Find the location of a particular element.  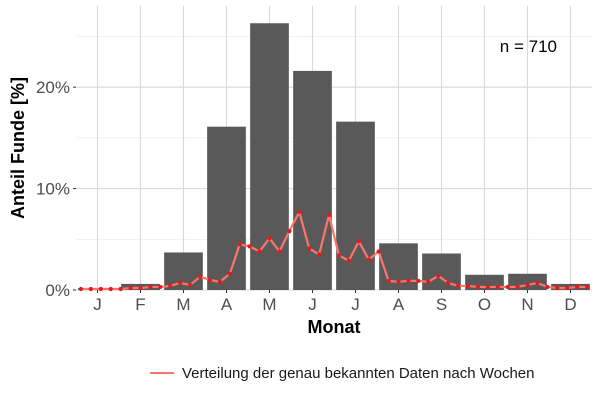

y-tick-label: 0% is located at coordinates (57, 290).